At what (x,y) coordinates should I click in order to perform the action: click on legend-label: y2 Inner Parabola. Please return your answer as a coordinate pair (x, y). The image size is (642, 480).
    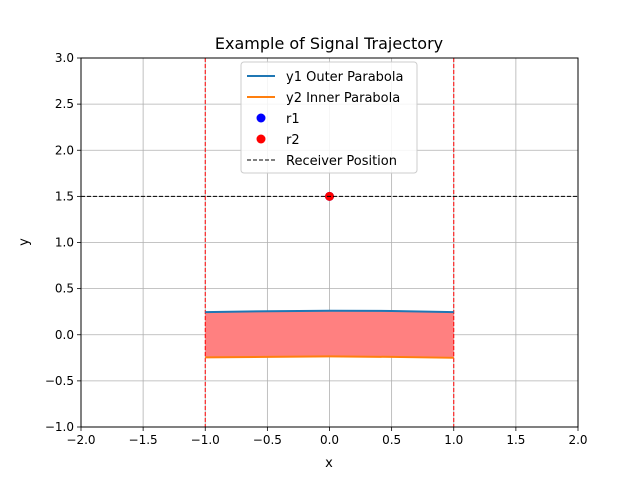
    Looking at the image, I should click on (343, 98).